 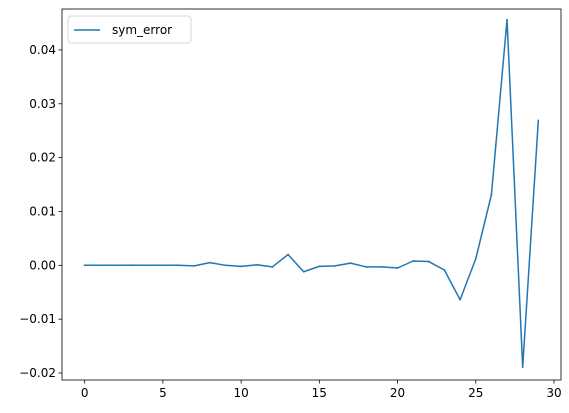 I want to click on legend: sym_error, so click(x=129, y=29).